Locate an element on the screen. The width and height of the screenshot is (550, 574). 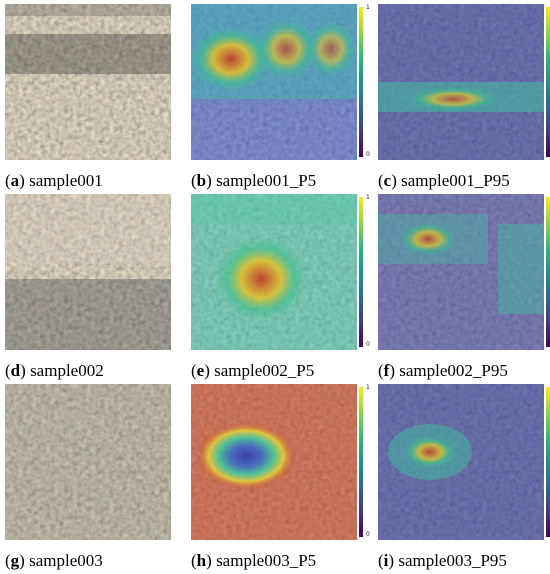
caption: (f) sample002_P95 is located at coordinates (443, 370).